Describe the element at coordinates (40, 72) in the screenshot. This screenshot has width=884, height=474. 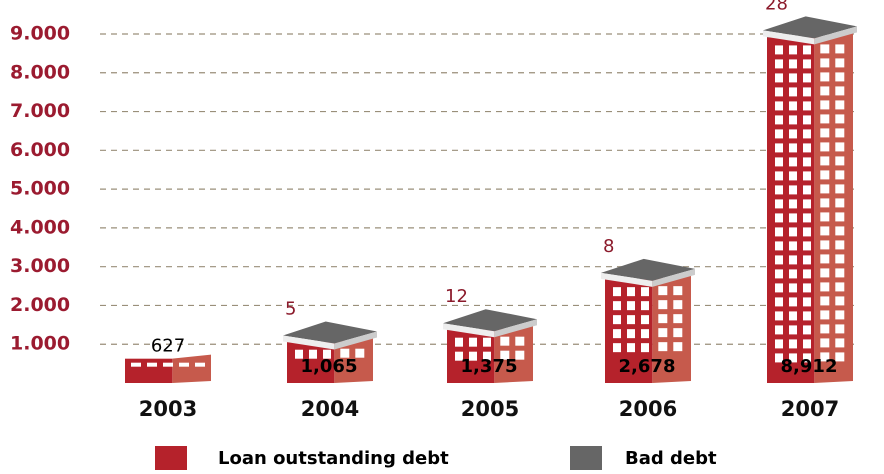
I see `y-tick-label: 8.000` at that location.